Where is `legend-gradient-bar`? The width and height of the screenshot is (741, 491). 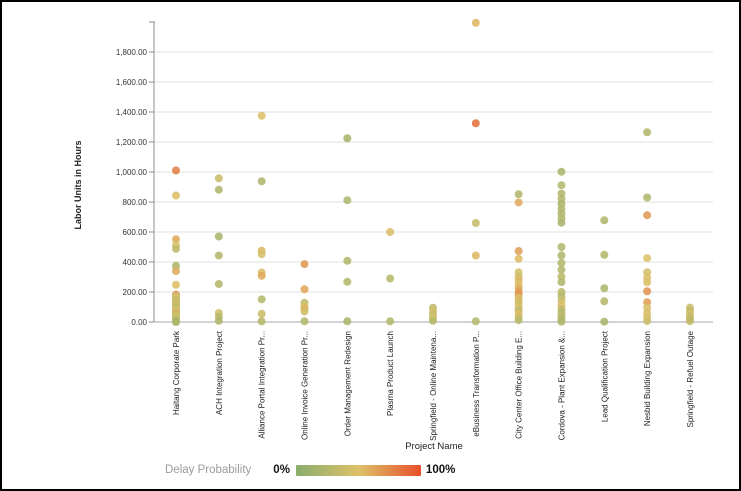 legend-gradient-bar is located at coordinates (358, 470).